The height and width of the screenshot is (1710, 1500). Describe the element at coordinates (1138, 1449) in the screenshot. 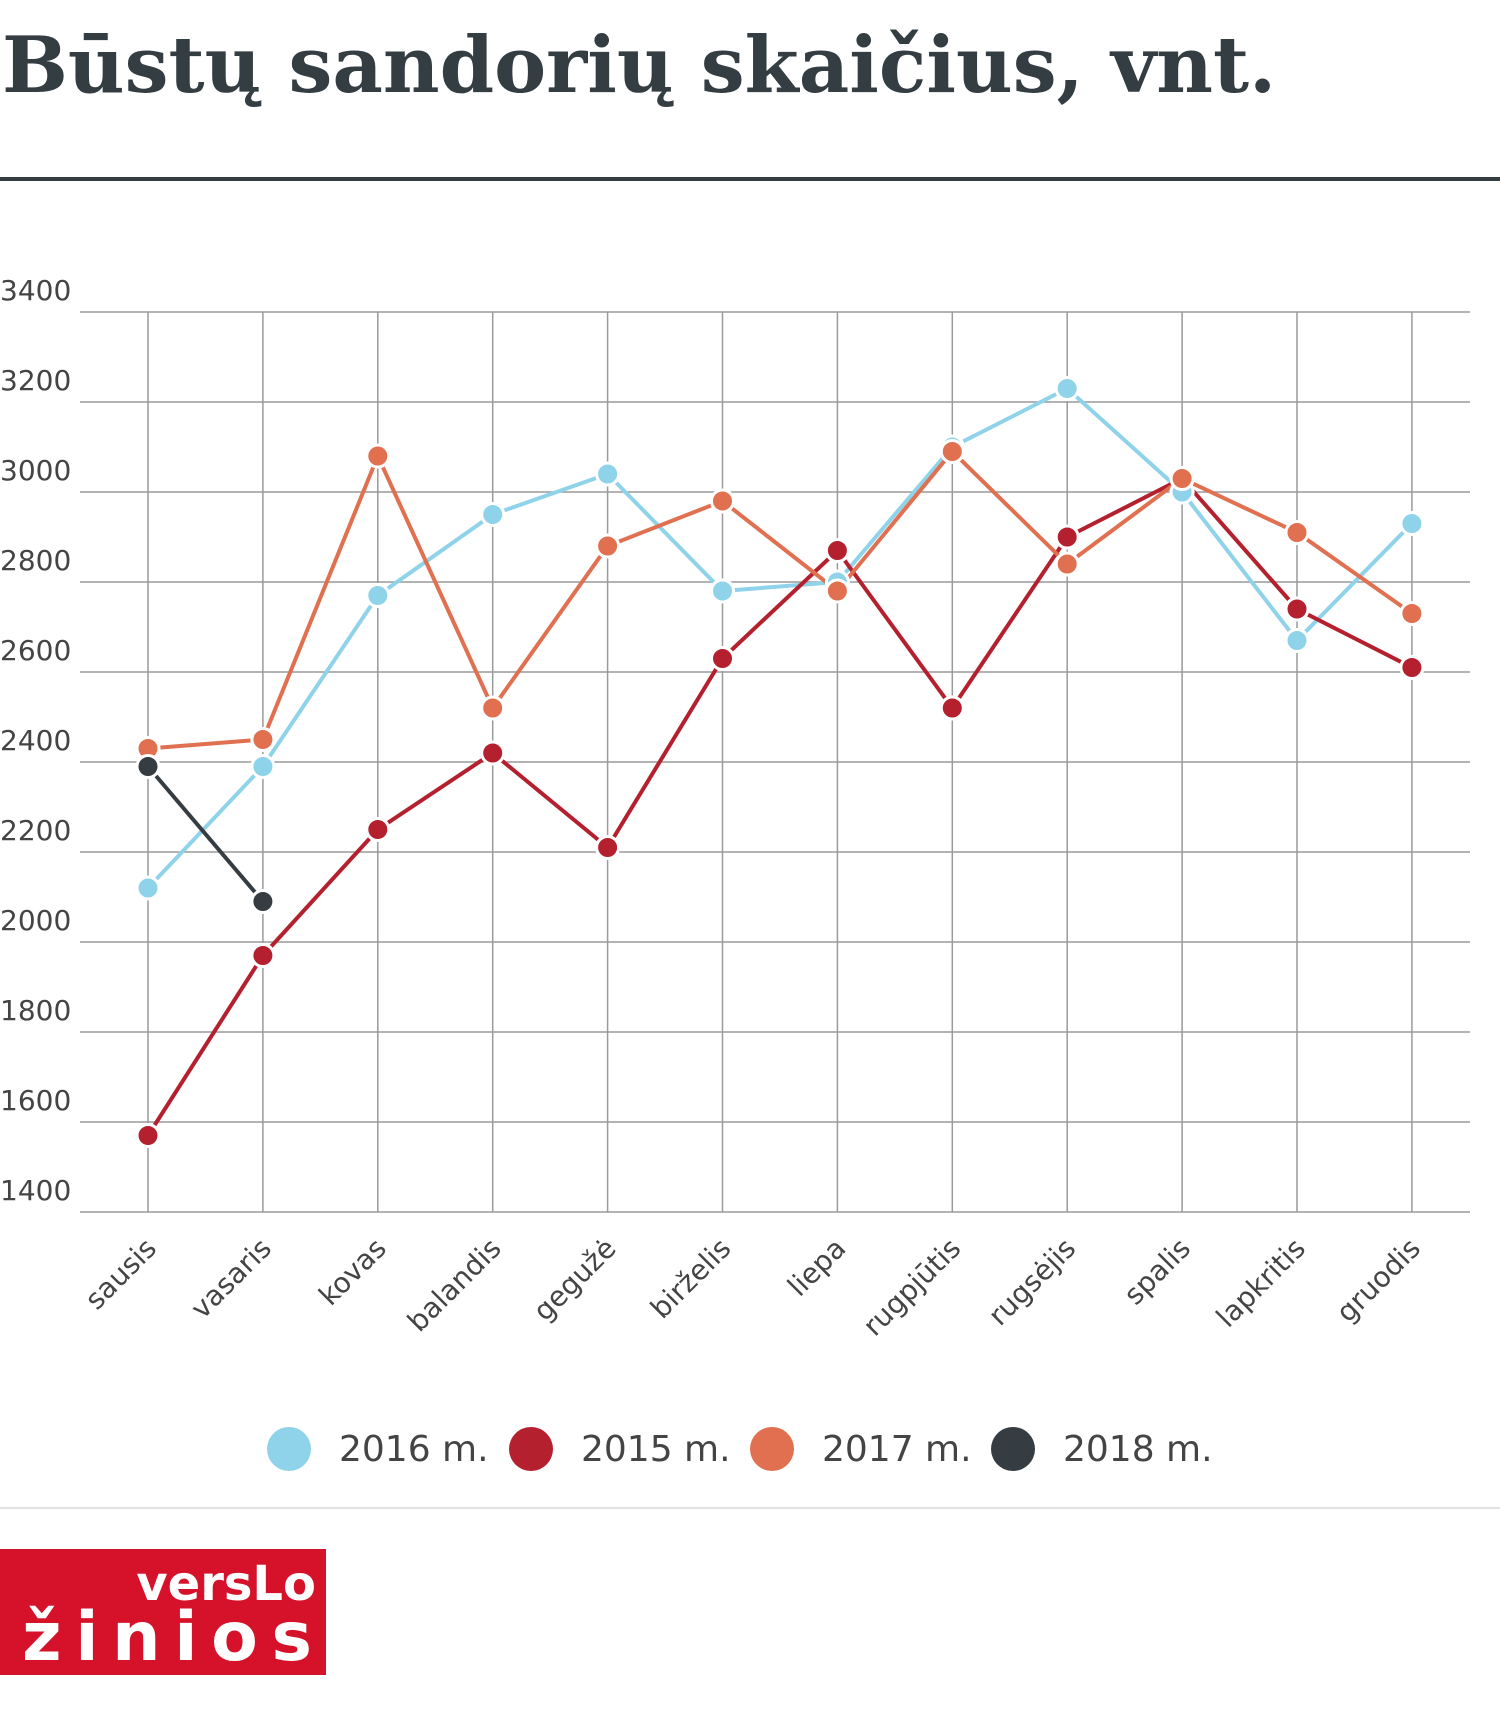

I see `legend-label: 2018 m.` at that location.